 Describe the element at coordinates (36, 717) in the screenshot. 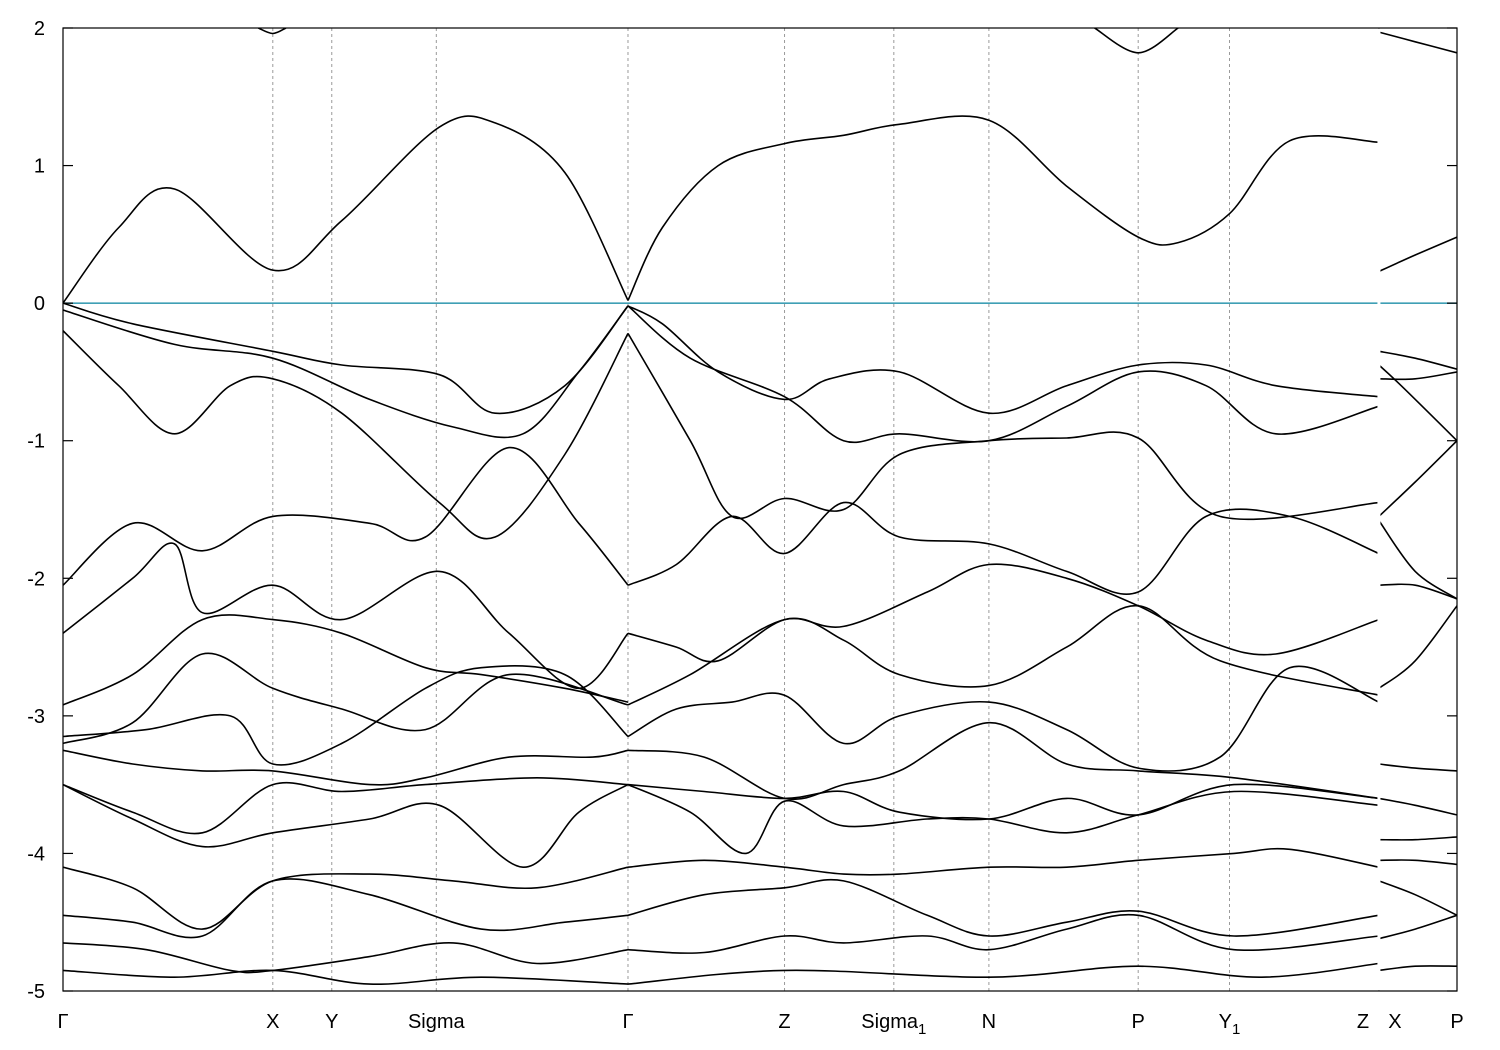

I see `y-tick-label: -3` at that location.